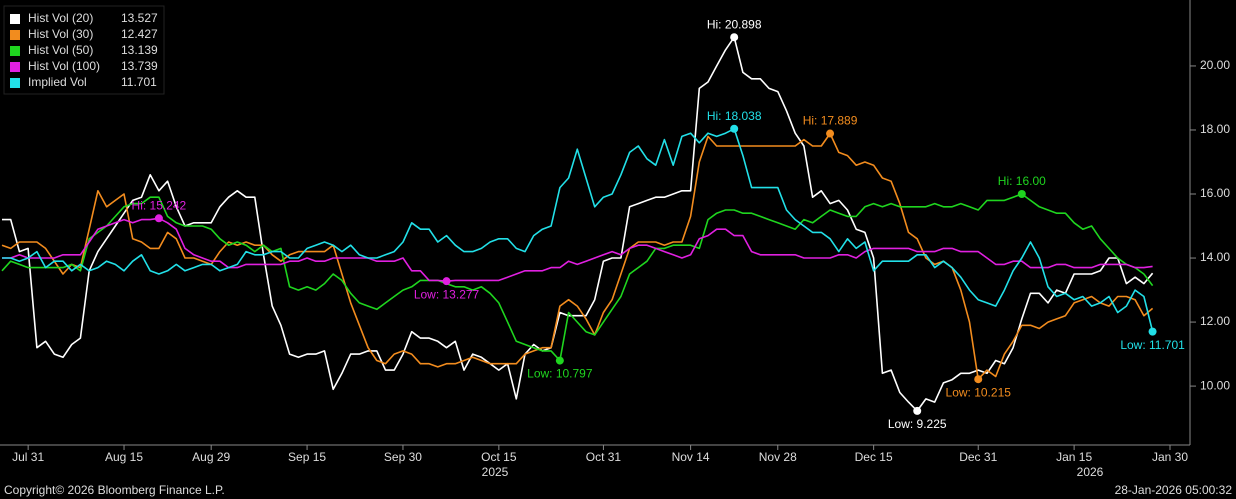  What do you see at coordinates (139, 34) in the screenshot?
I see `legend-value: 12.427` at bounding box center [139, 34].